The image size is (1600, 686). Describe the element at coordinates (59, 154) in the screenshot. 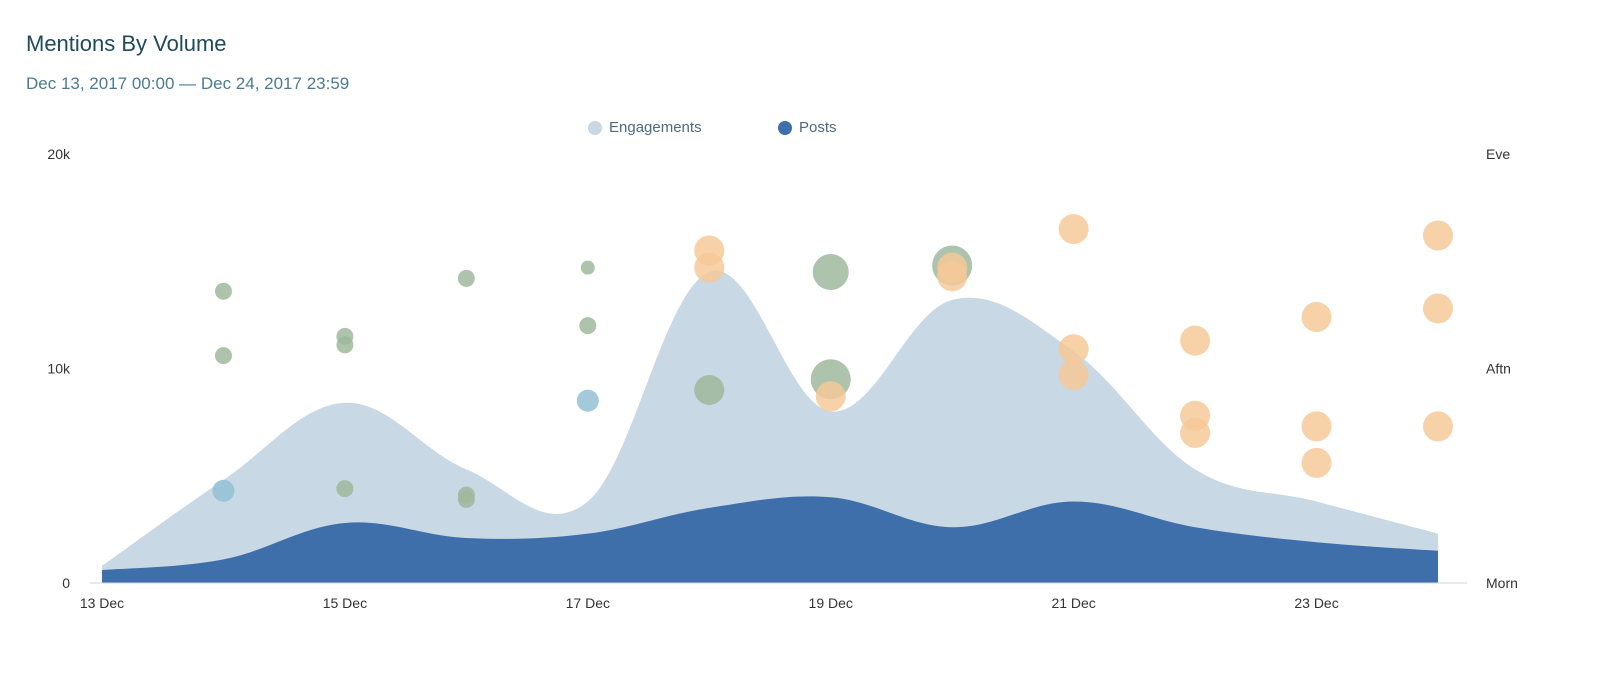

I see `y-tick-label: 20k` at that location.